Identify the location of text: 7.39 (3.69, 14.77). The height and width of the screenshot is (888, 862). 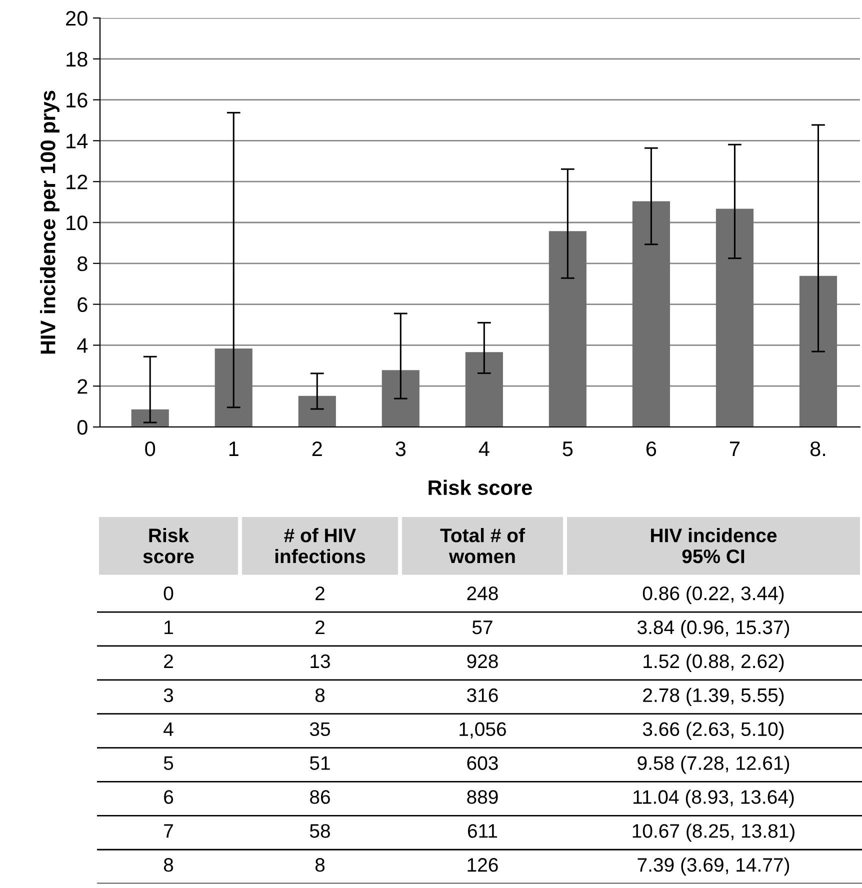
(714, 867).